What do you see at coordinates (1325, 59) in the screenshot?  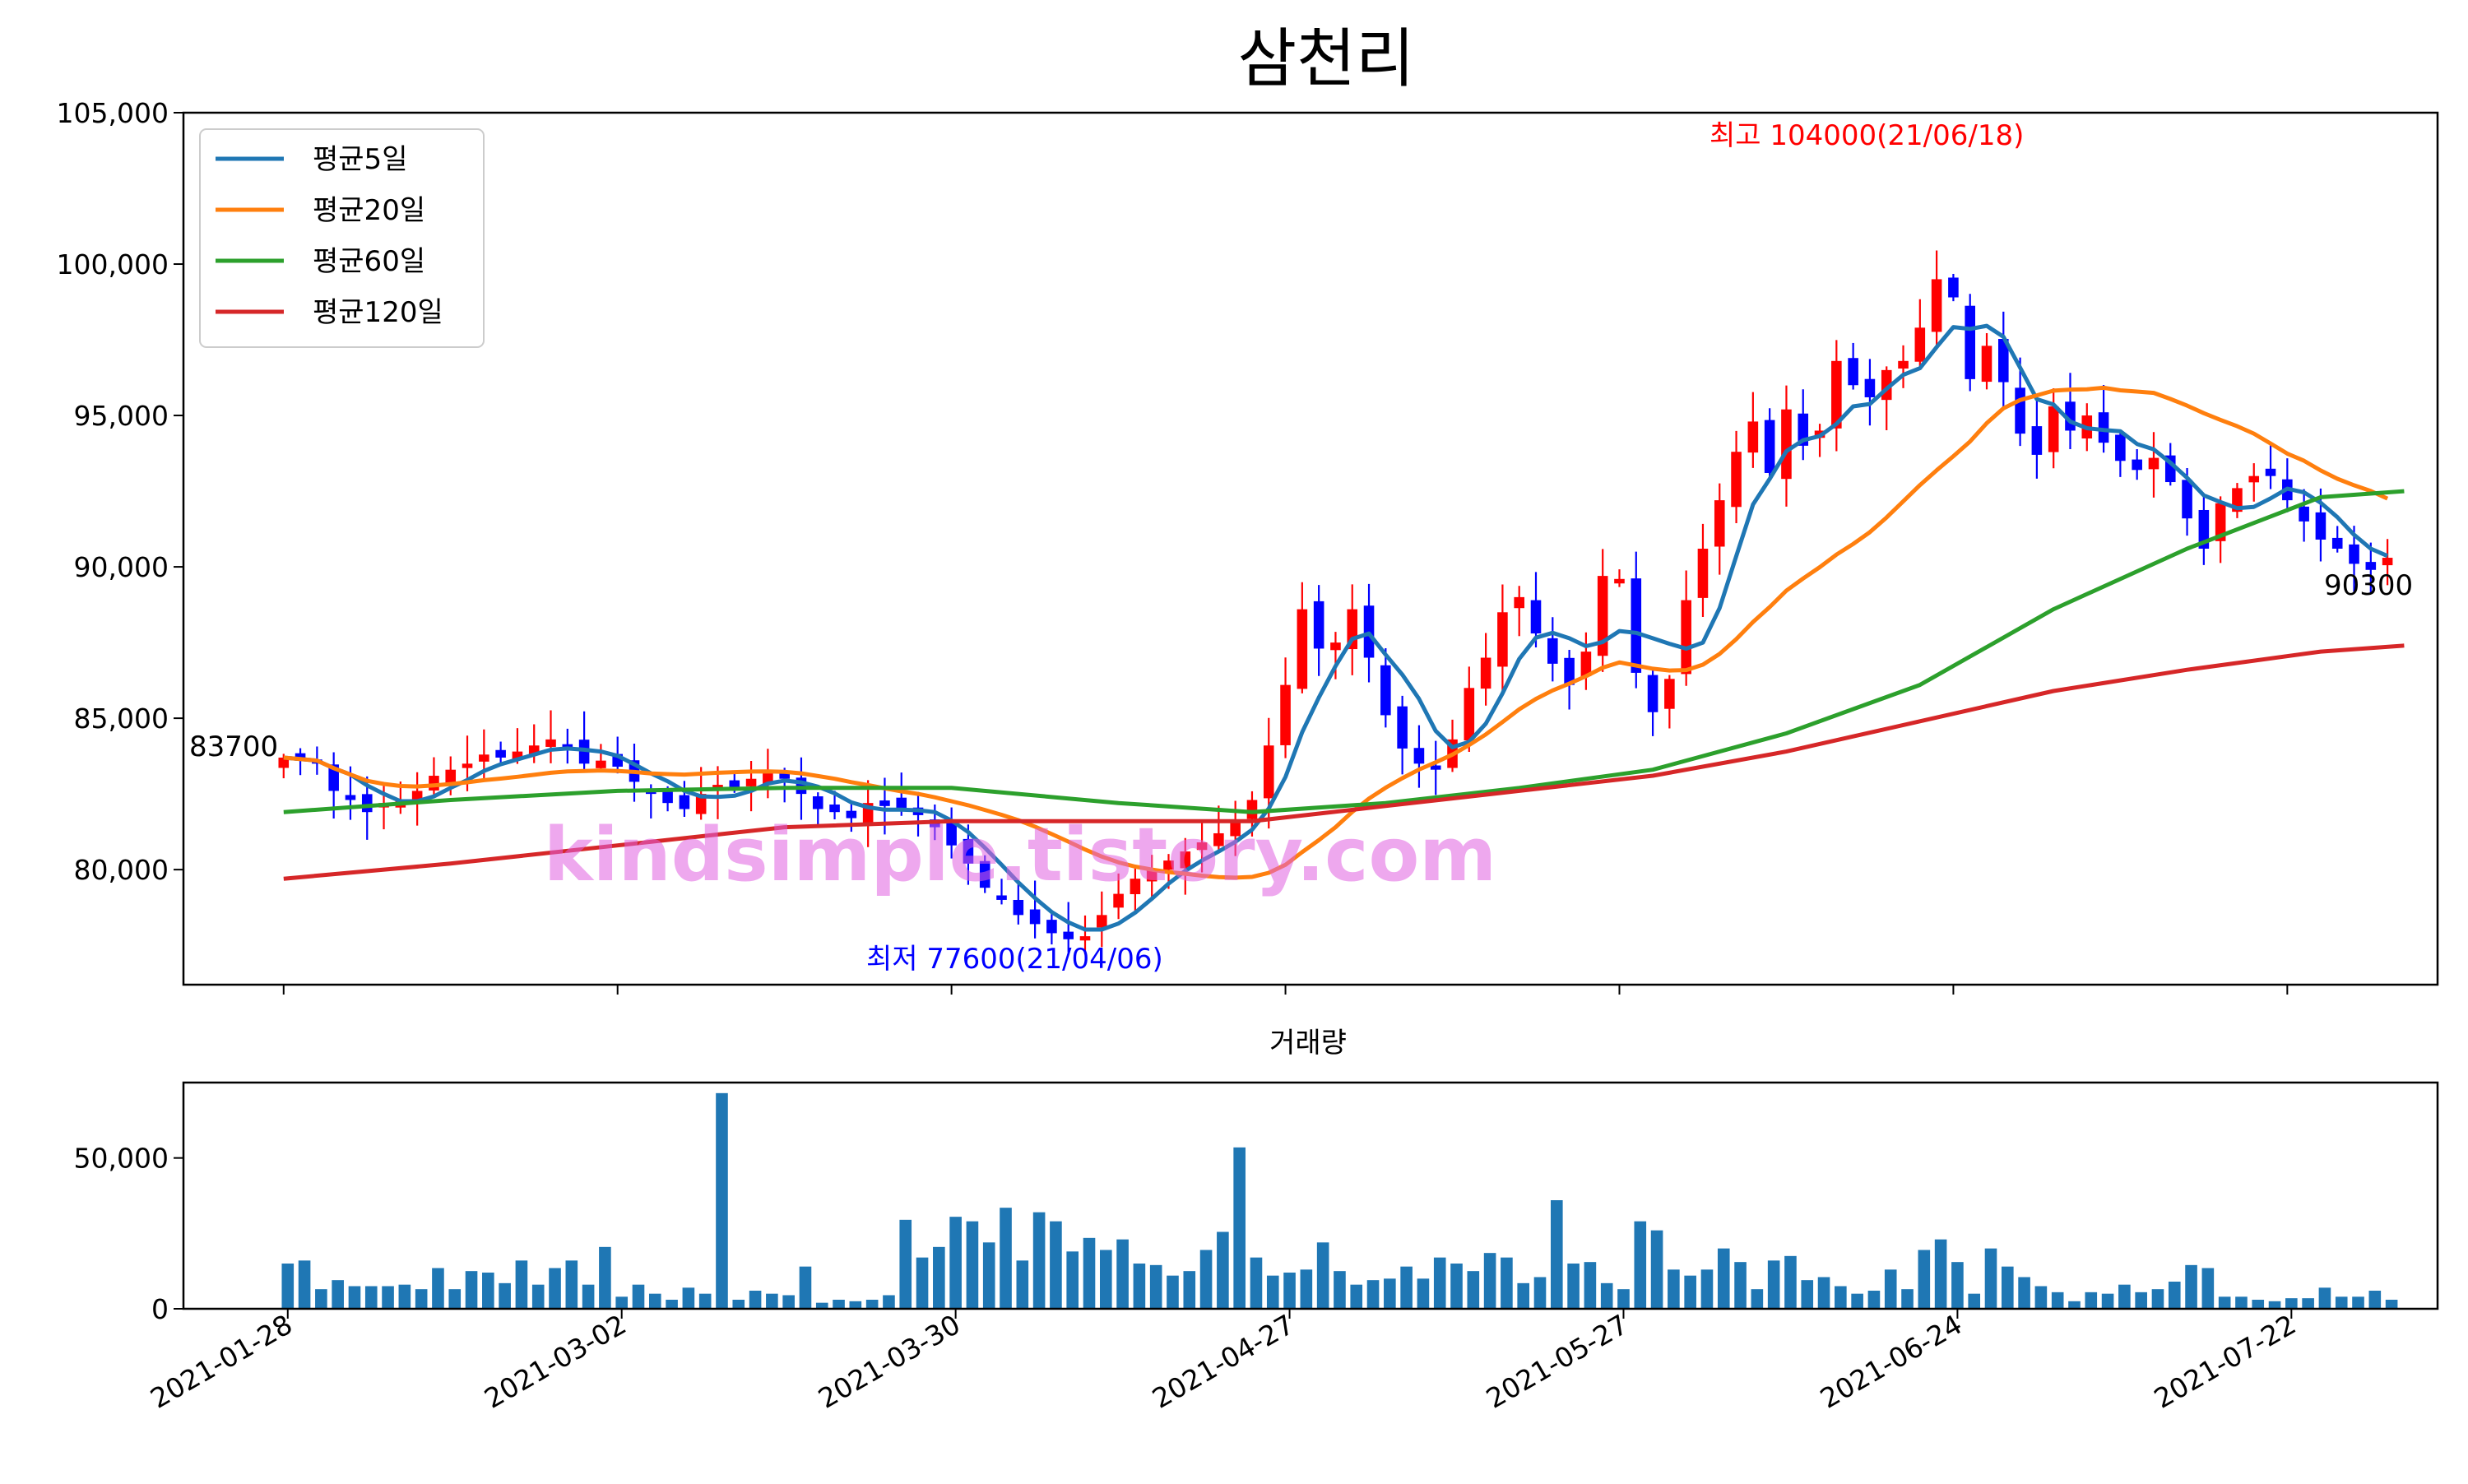 I see `chart-title: 삼천리` at bounding box center [1325, 59].